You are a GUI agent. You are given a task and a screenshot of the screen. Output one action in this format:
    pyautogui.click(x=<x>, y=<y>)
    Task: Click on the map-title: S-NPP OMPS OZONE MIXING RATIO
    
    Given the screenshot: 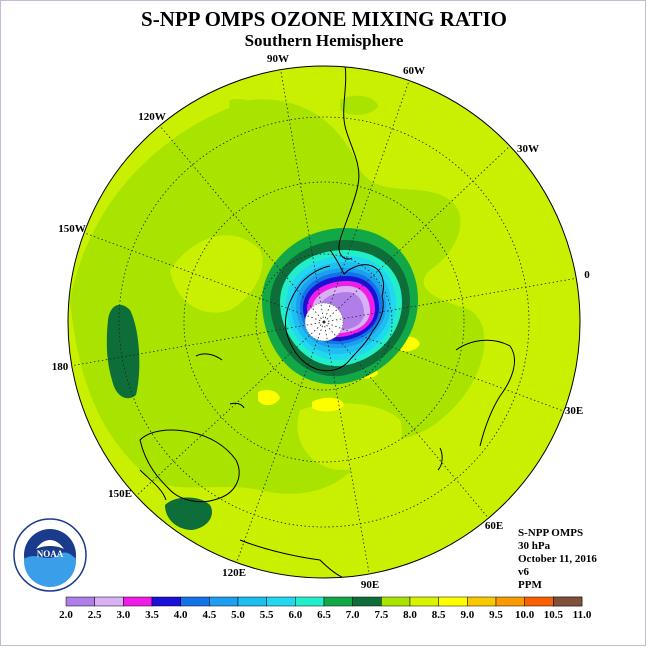 What is the action you would take?
    pyautogui.click(x=324, y=19)
    